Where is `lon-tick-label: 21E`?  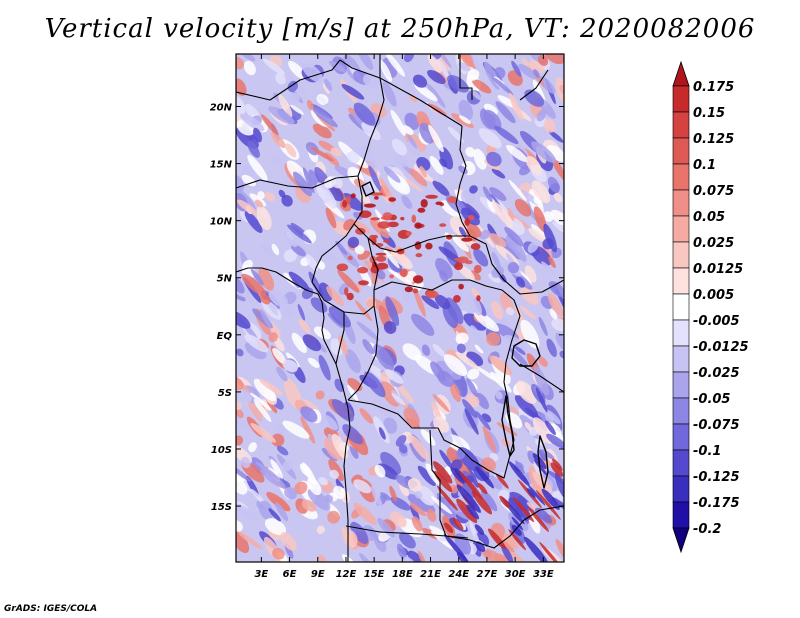 lon-tick-label: 21E is located at coordinates (430, 574).